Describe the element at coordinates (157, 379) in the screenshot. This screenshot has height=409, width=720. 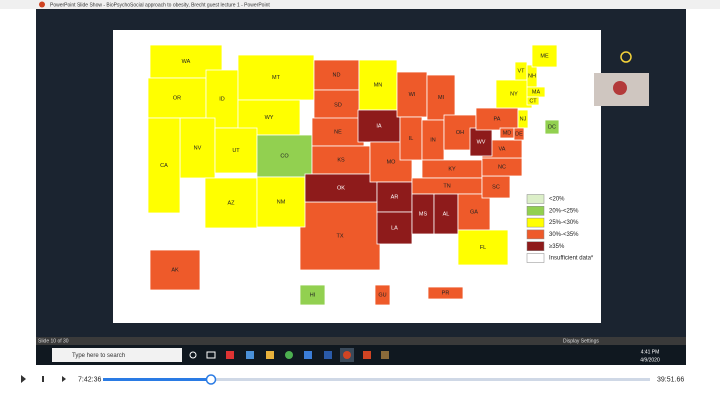
I see `progress-fill` at that location.